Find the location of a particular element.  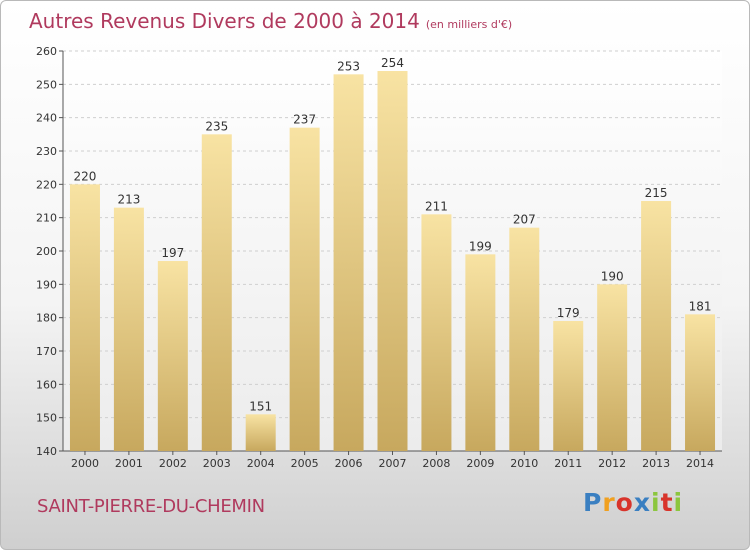

bar-2010 is located at coordinates (524, 339).